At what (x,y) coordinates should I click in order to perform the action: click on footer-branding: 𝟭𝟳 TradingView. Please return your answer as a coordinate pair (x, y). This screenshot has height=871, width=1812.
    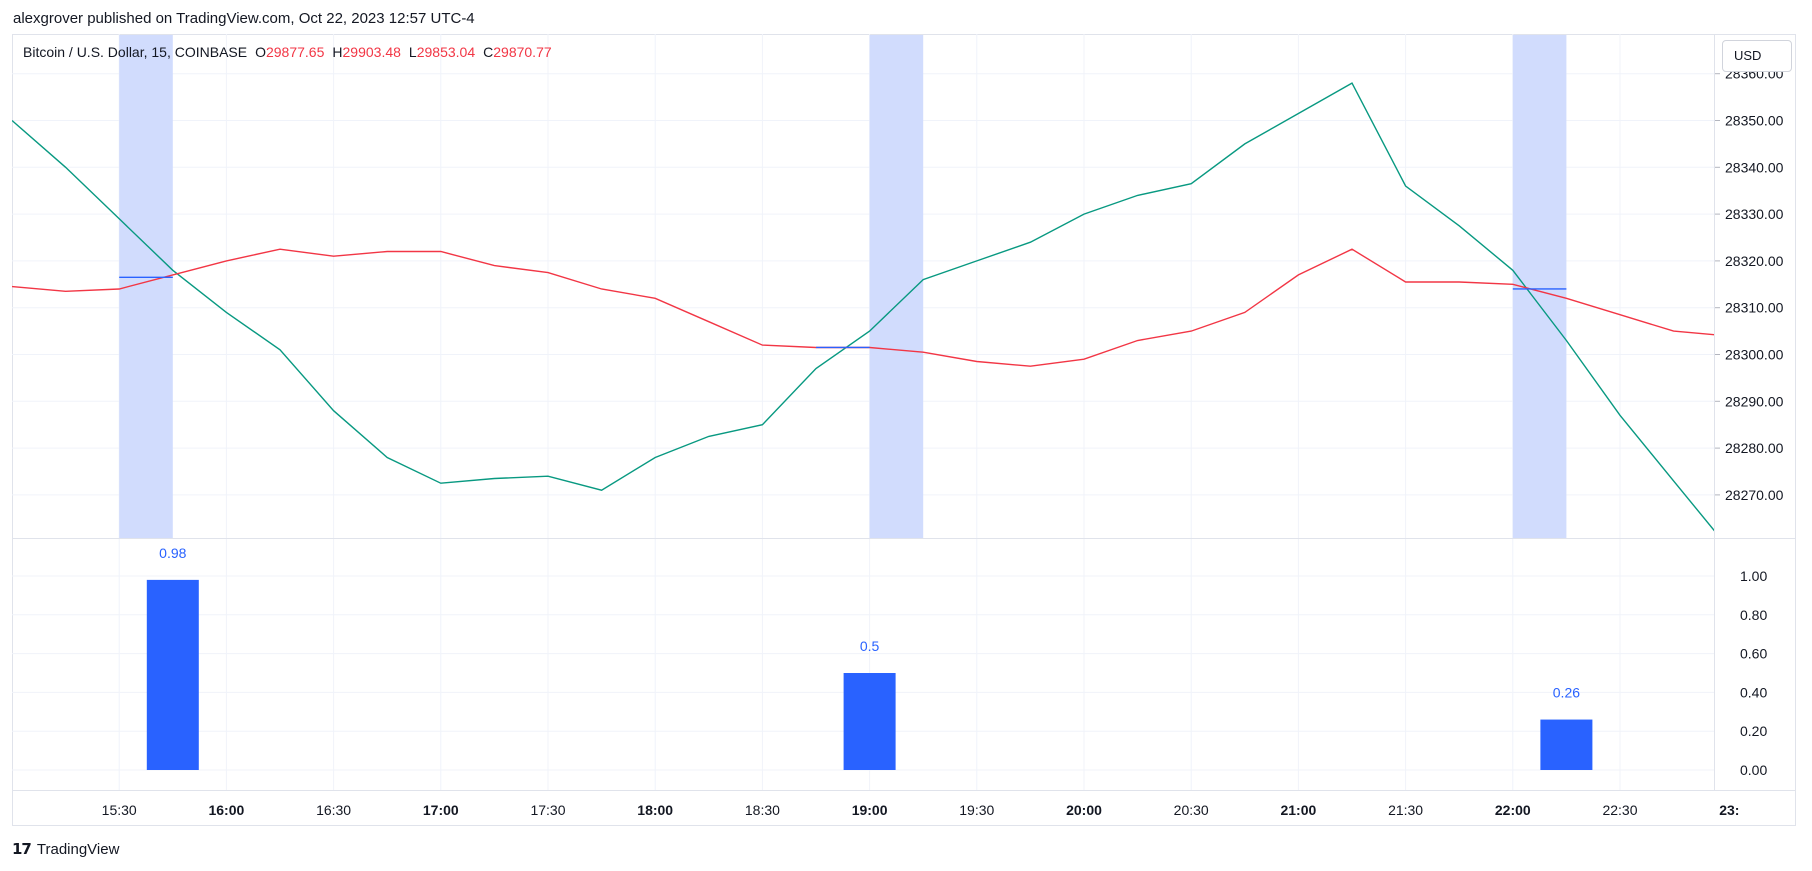
    Looking at the image, I should click on (66, 849).